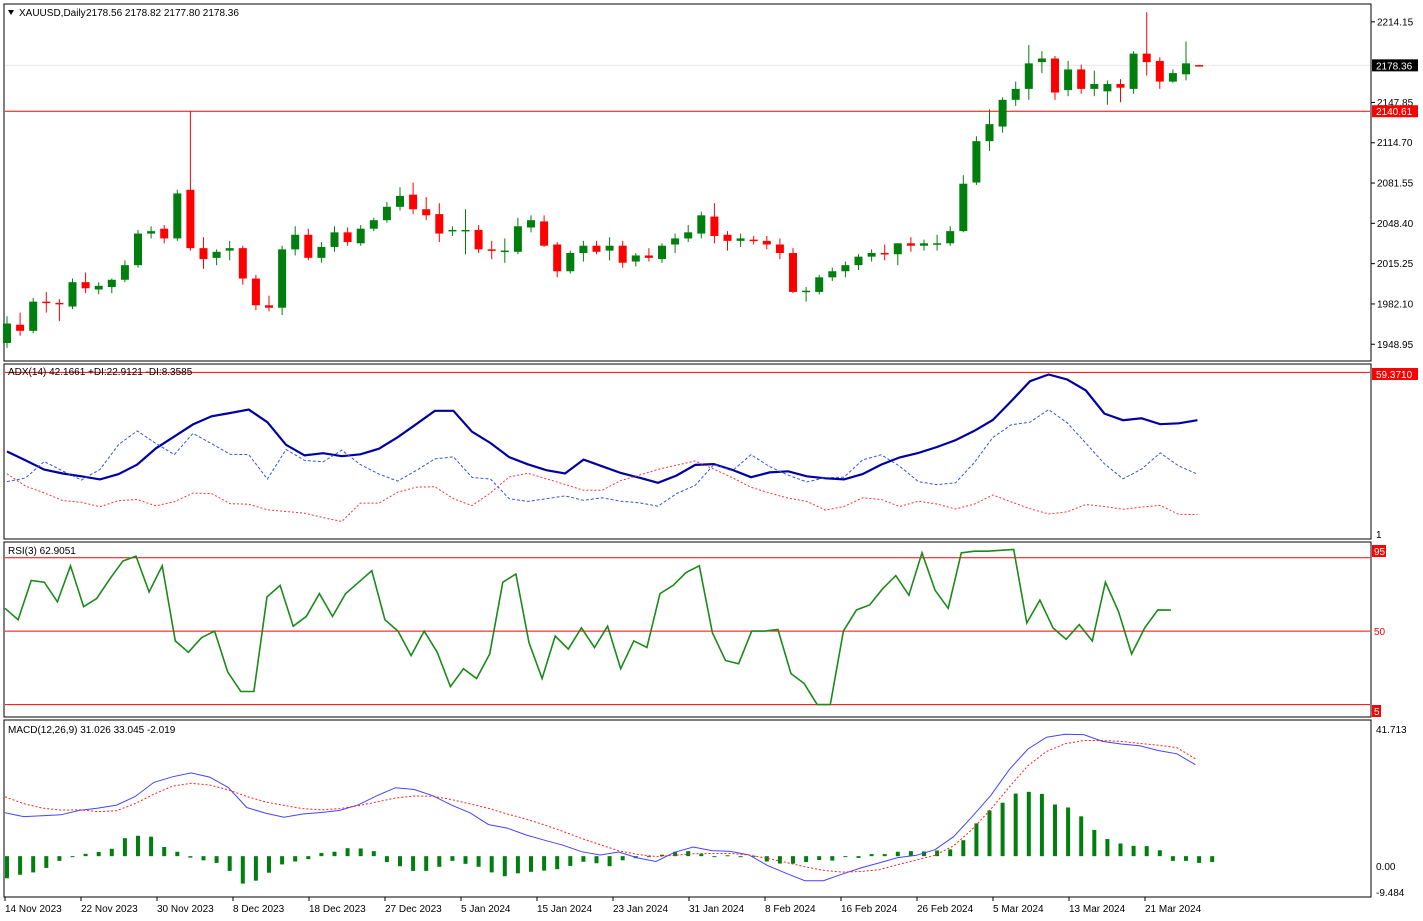  I want to click on macd-axis: 41.713 0.00 -9.484, so click(1391, 812).